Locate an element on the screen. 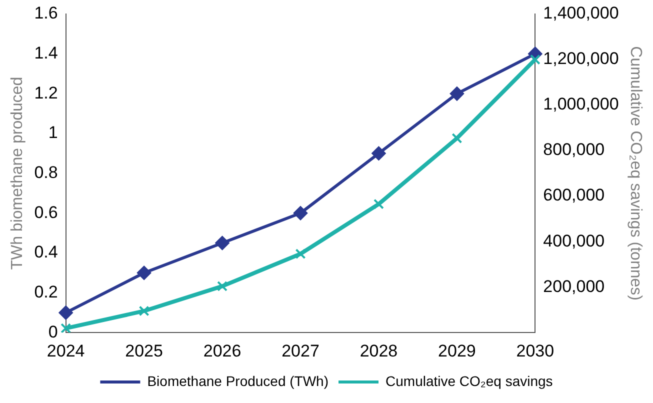 Image resolution: width=653 pixels, height=403 pixels. x-tick-label: 2030 is located at coordinates (535, 350).